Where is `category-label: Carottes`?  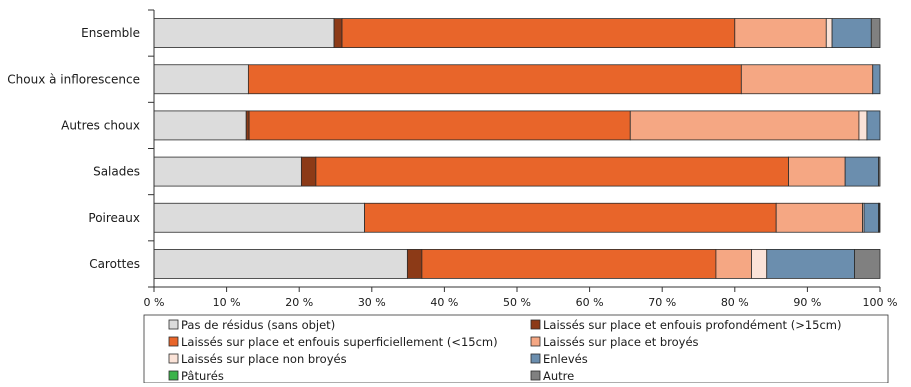
category-label: Carottes is located at coordinates (114, 264).